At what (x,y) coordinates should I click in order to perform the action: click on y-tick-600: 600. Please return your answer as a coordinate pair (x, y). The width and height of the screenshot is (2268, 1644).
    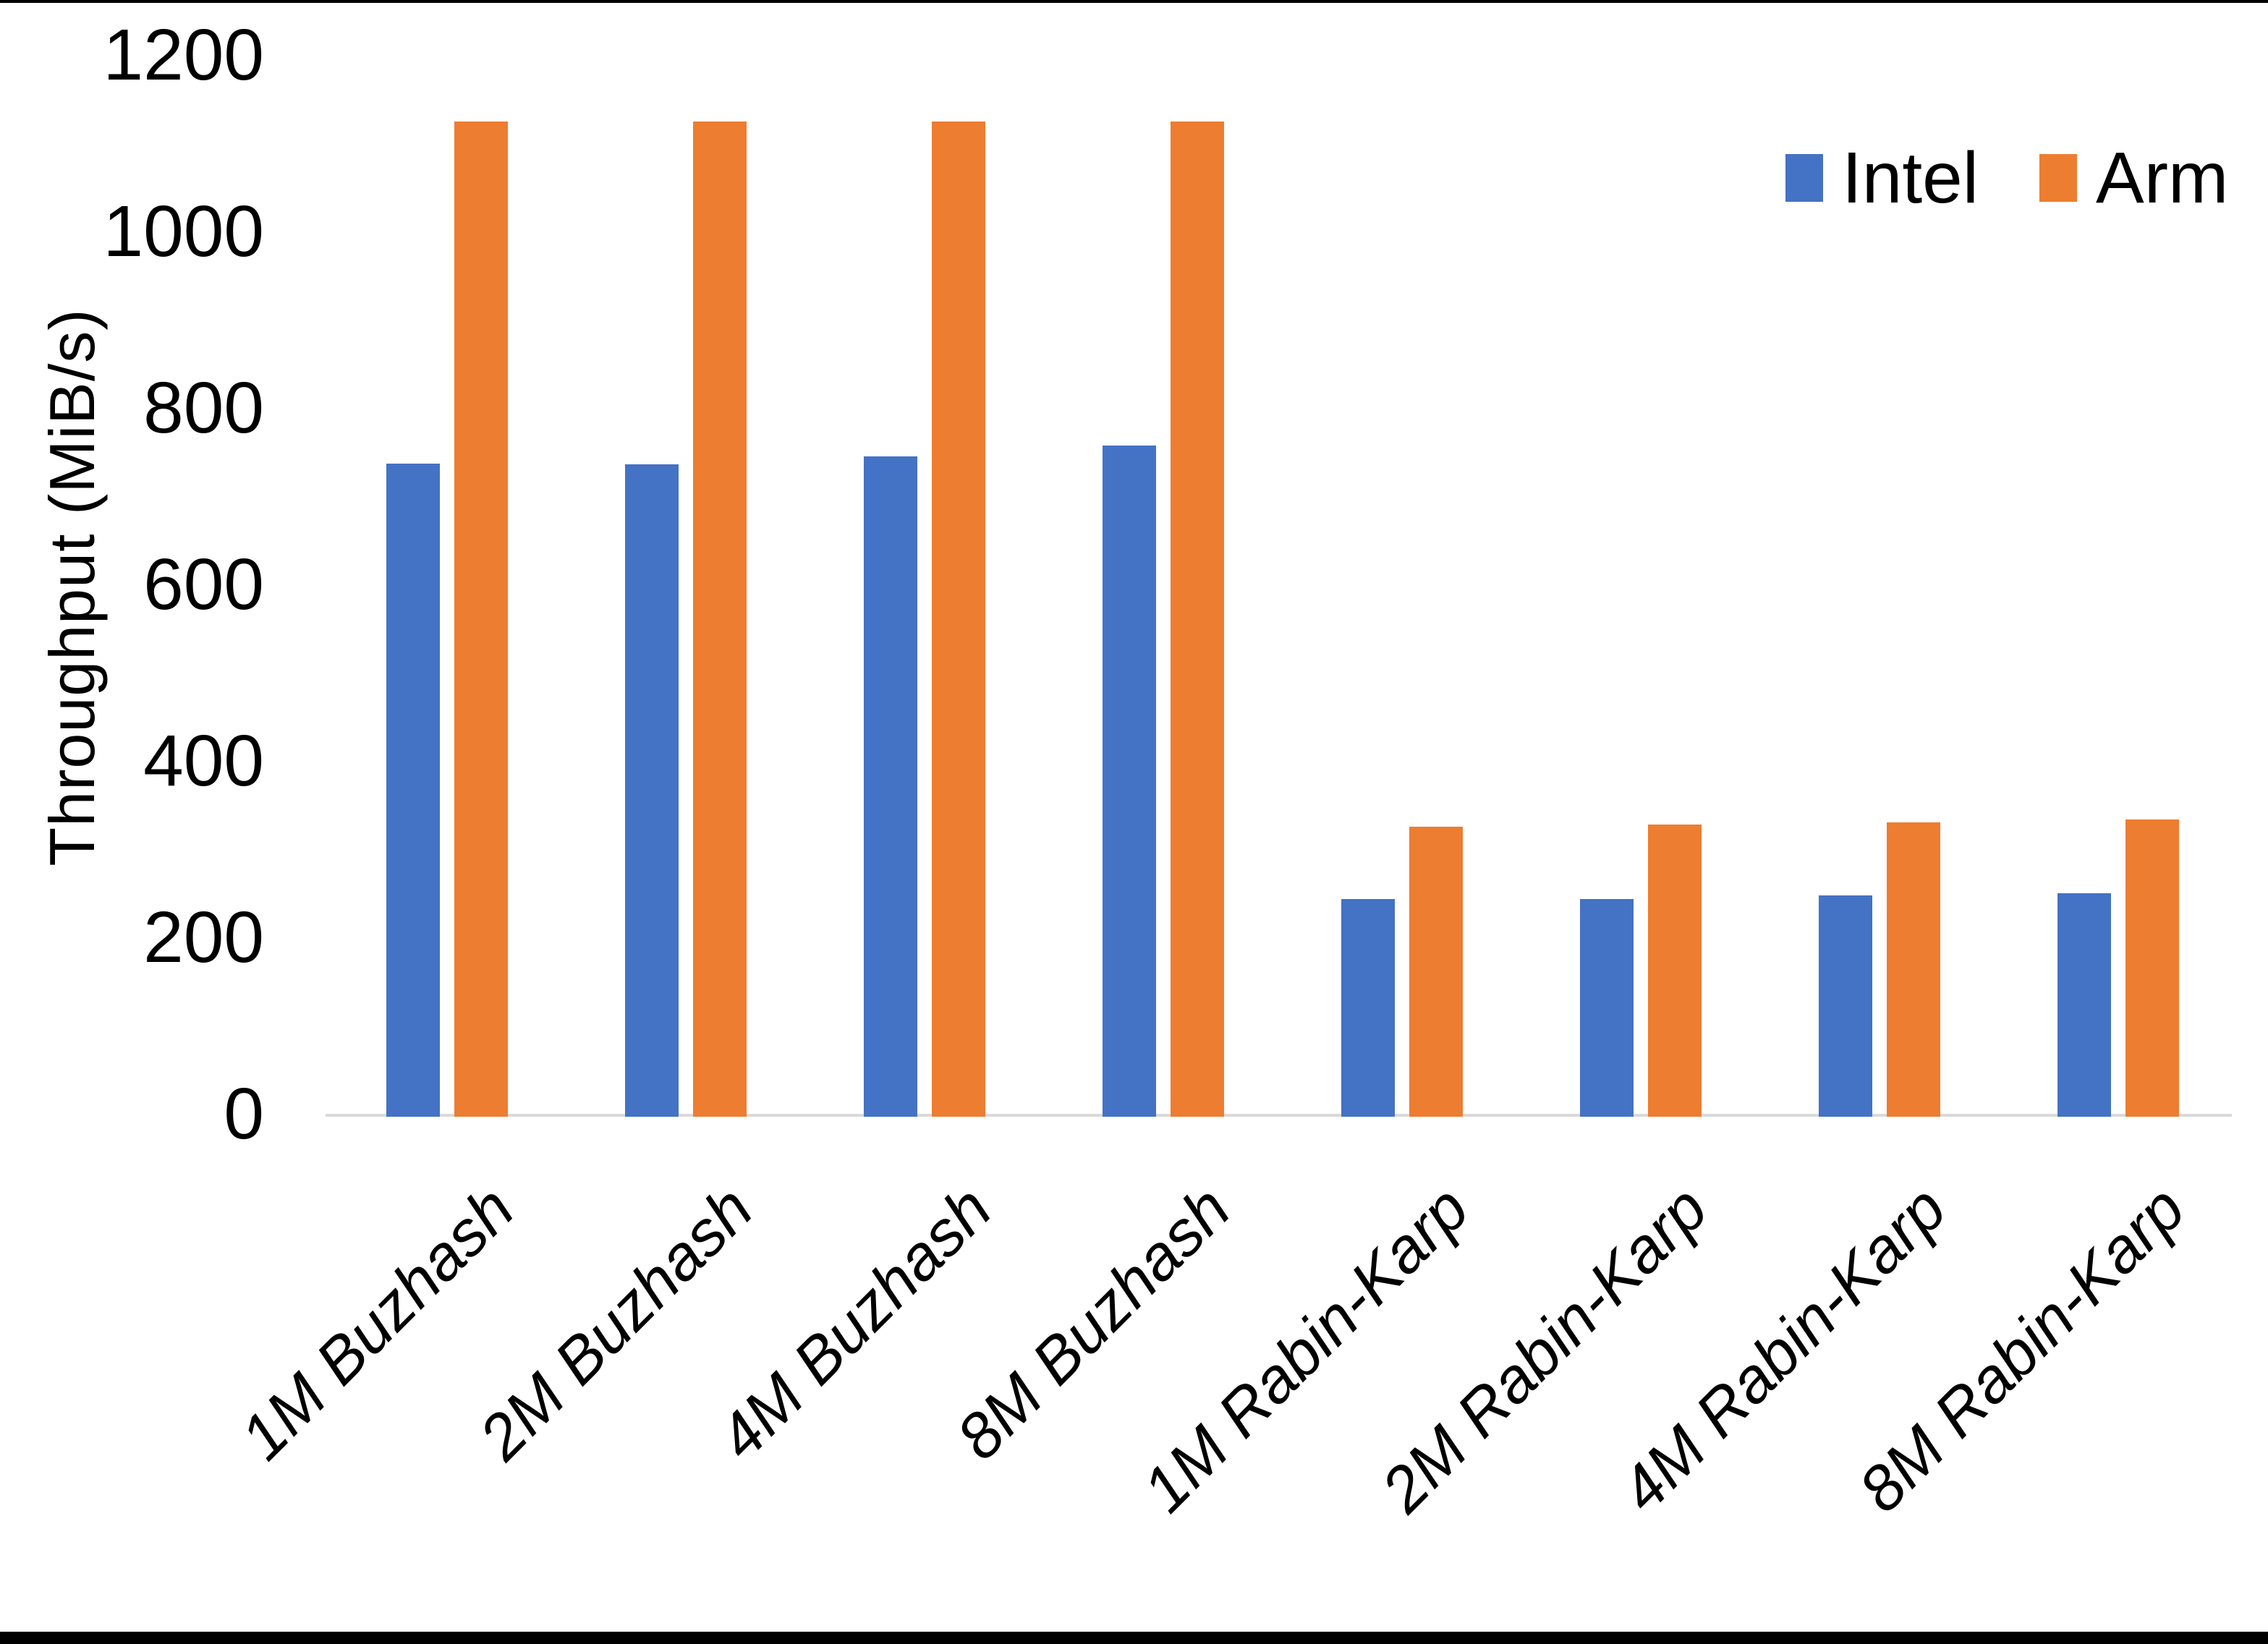
    Looking at the image, I should click on (203, 584).